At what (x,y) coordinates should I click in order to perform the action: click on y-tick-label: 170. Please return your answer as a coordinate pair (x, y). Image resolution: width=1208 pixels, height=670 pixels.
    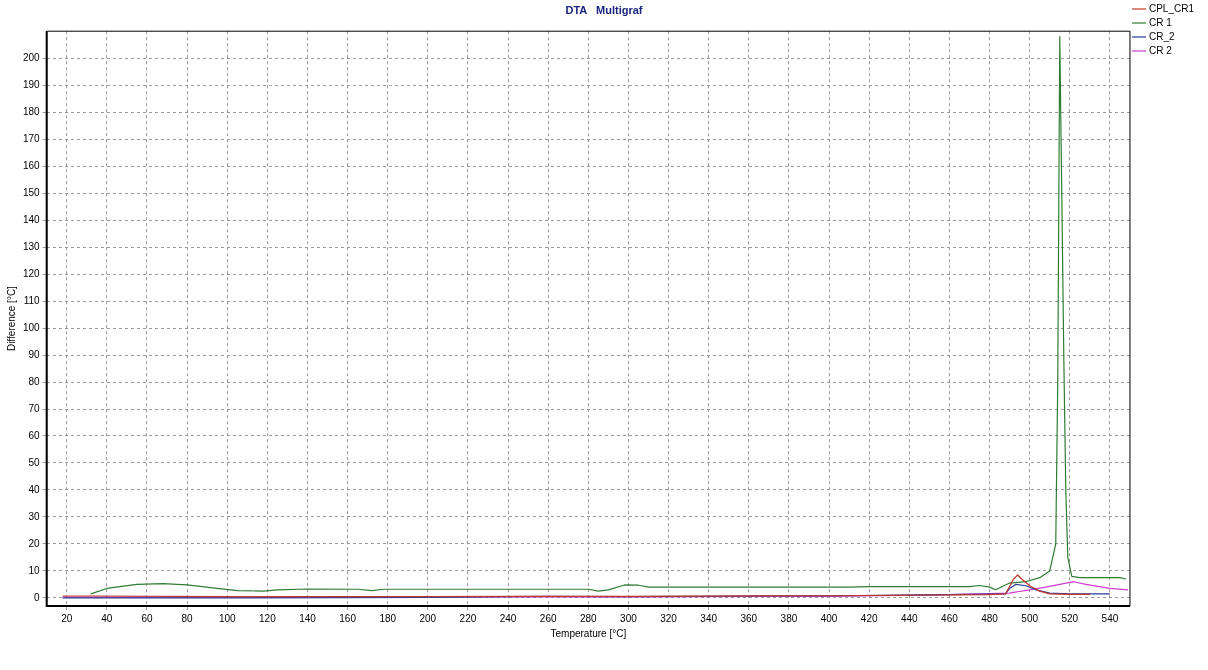
    Looking at the image, I should click on (32, 138).